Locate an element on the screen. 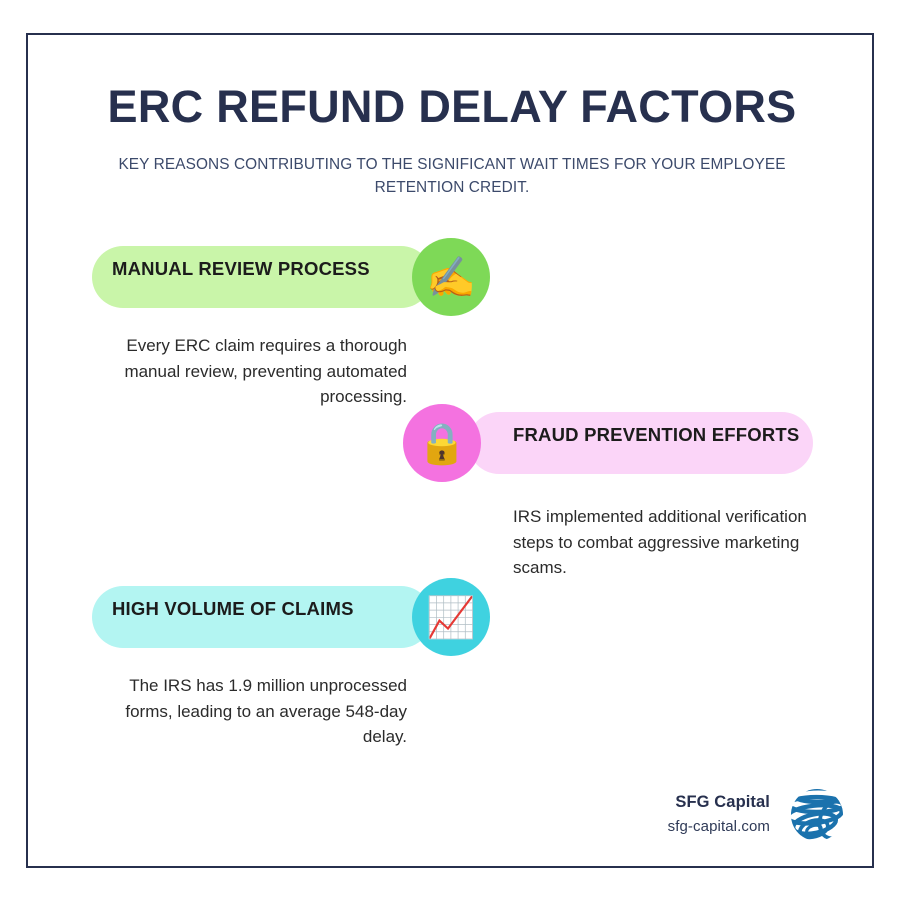  lock-icon: 🔒 is located at coordinates (442, 443).